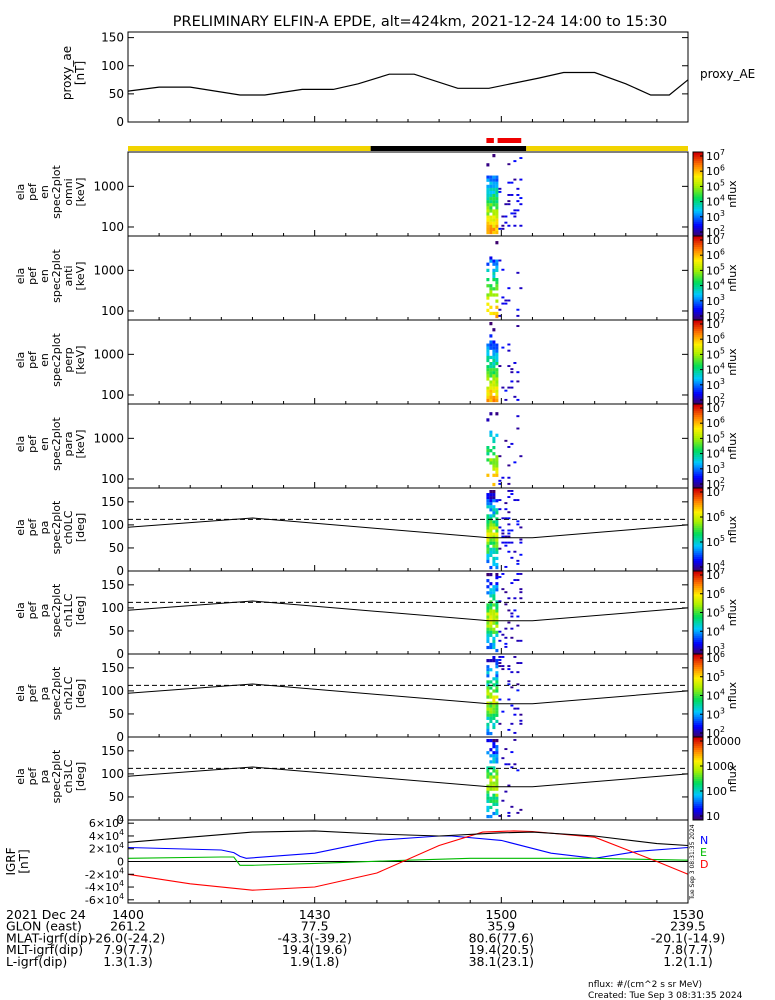  What do you see at coordinates (32, 359) in the screenshot?
I see `perp-ylabel-1: pef` at bounding box center [32, 359].